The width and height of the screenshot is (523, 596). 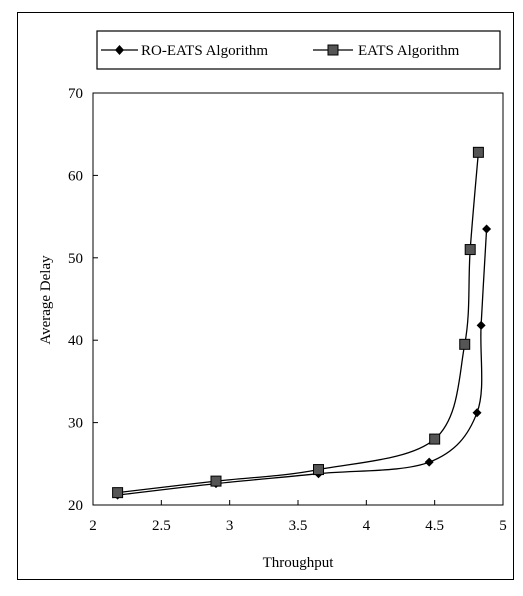 I want to click on x-tick-label: 2, so click(x=93, y=526).